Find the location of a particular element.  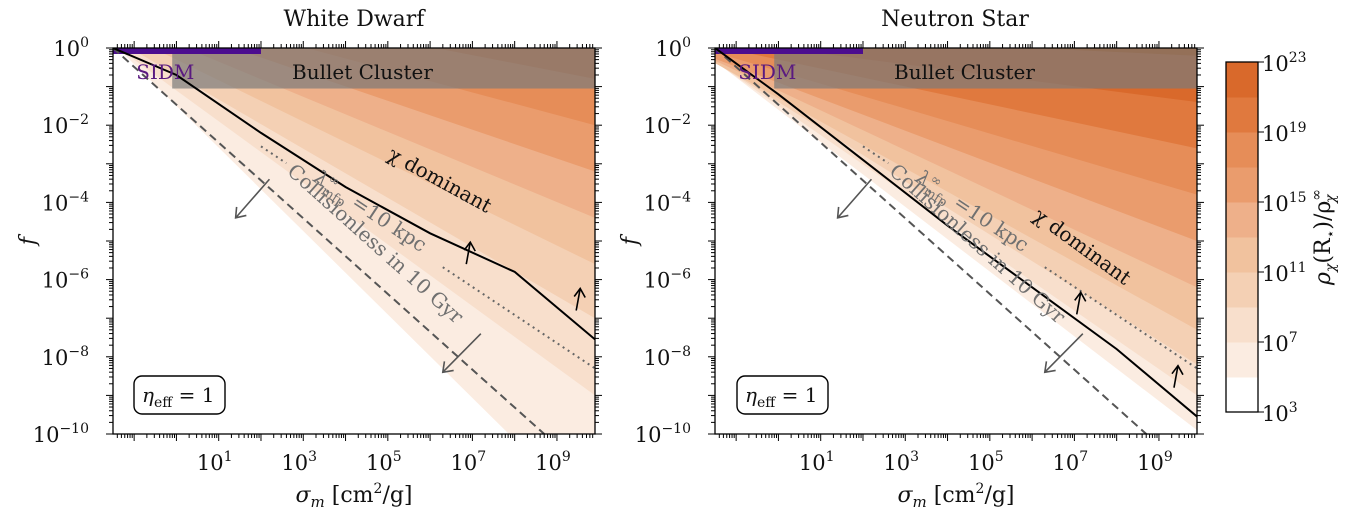

colorbar-ticks: 103 107 10¹¹ 10¹⁵ 10¹⁹ 10²³ is located at coordinates (1282, 238).